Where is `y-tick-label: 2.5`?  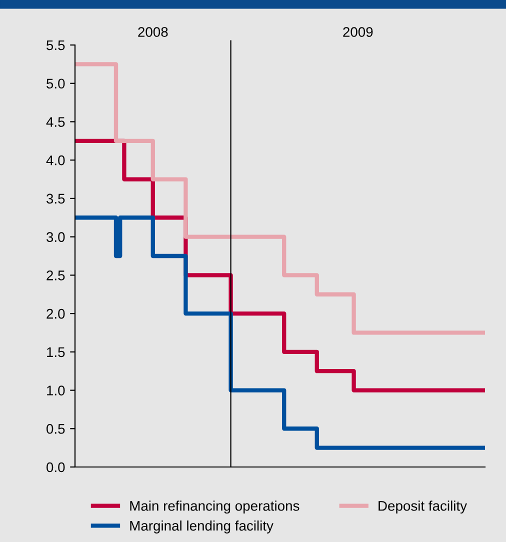 y-tick-label: 2.5 is located at coordinates (55, 275).